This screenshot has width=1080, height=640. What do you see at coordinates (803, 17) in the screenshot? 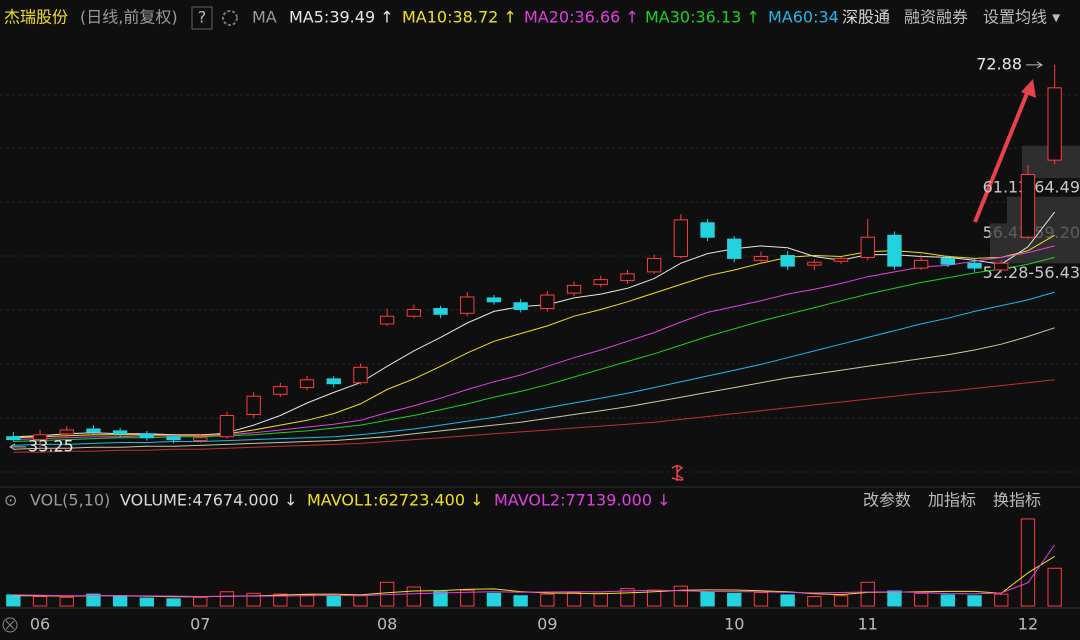
I see `ma-legend: MA60:34` at bounding box center [803, 17].